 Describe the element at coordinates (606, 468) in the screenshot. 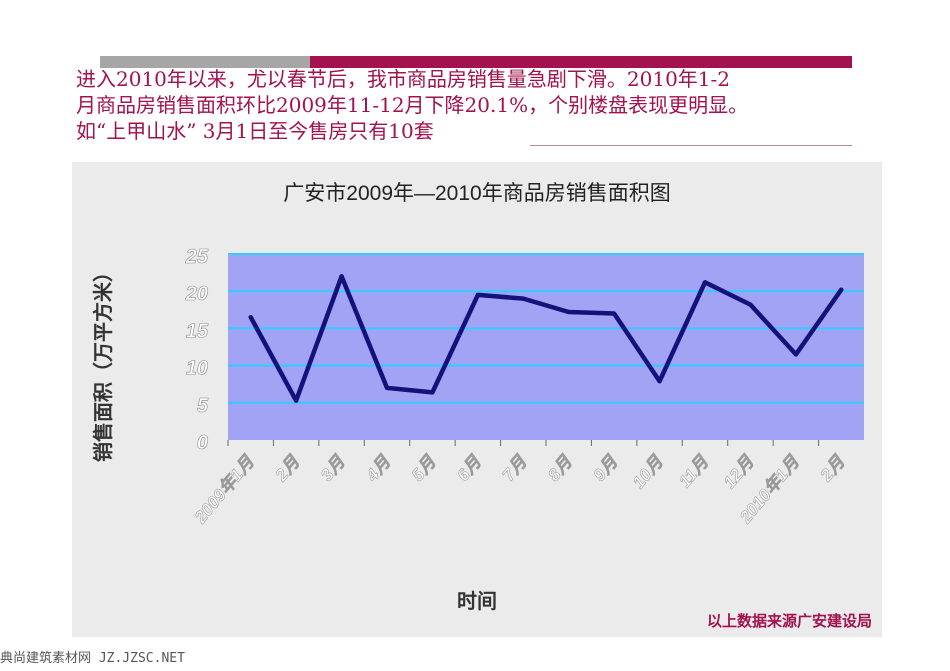

I see `x-tick-label: 9月` at that location.